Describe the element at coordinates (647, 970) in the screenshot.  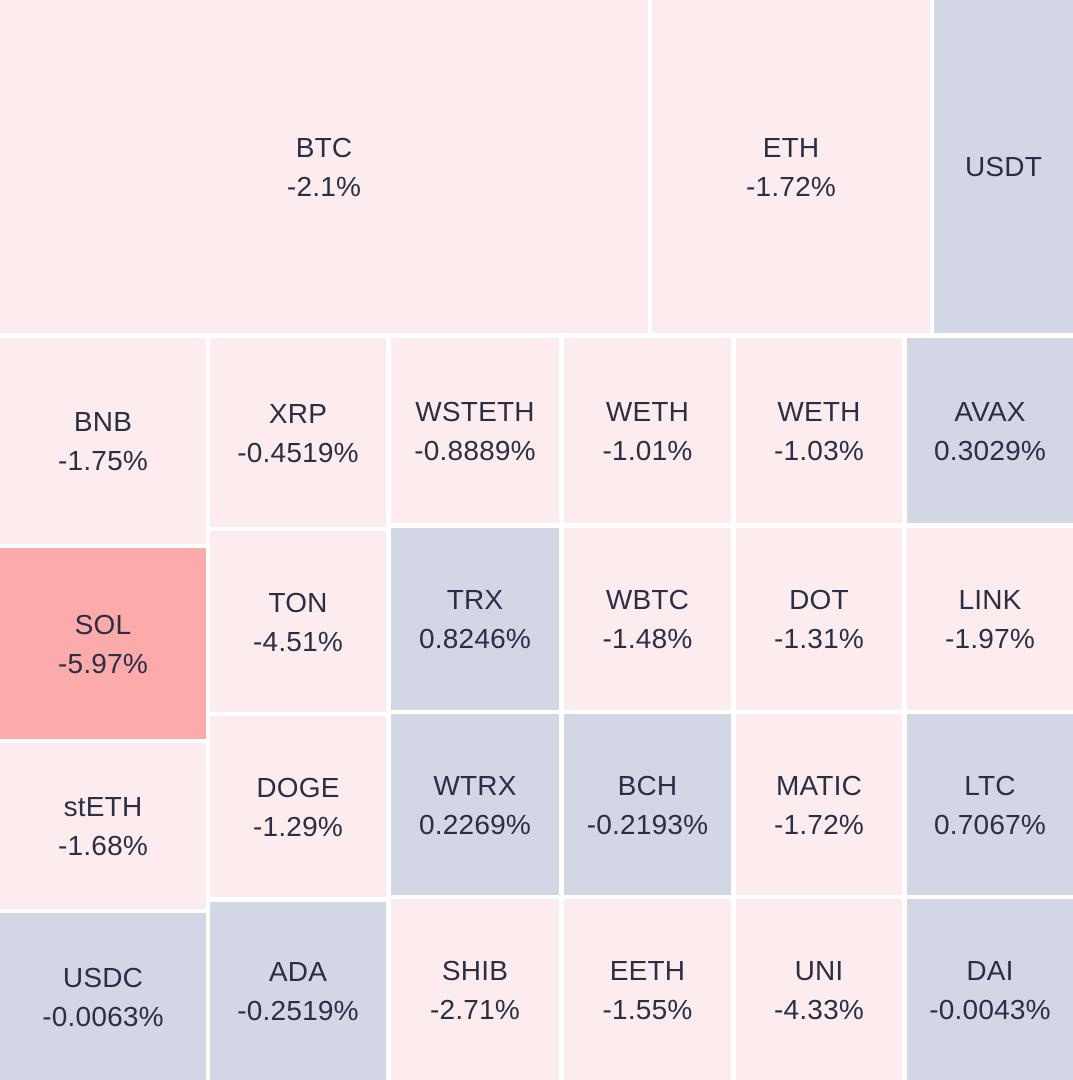
I see `tile-label: EETH` at that location.